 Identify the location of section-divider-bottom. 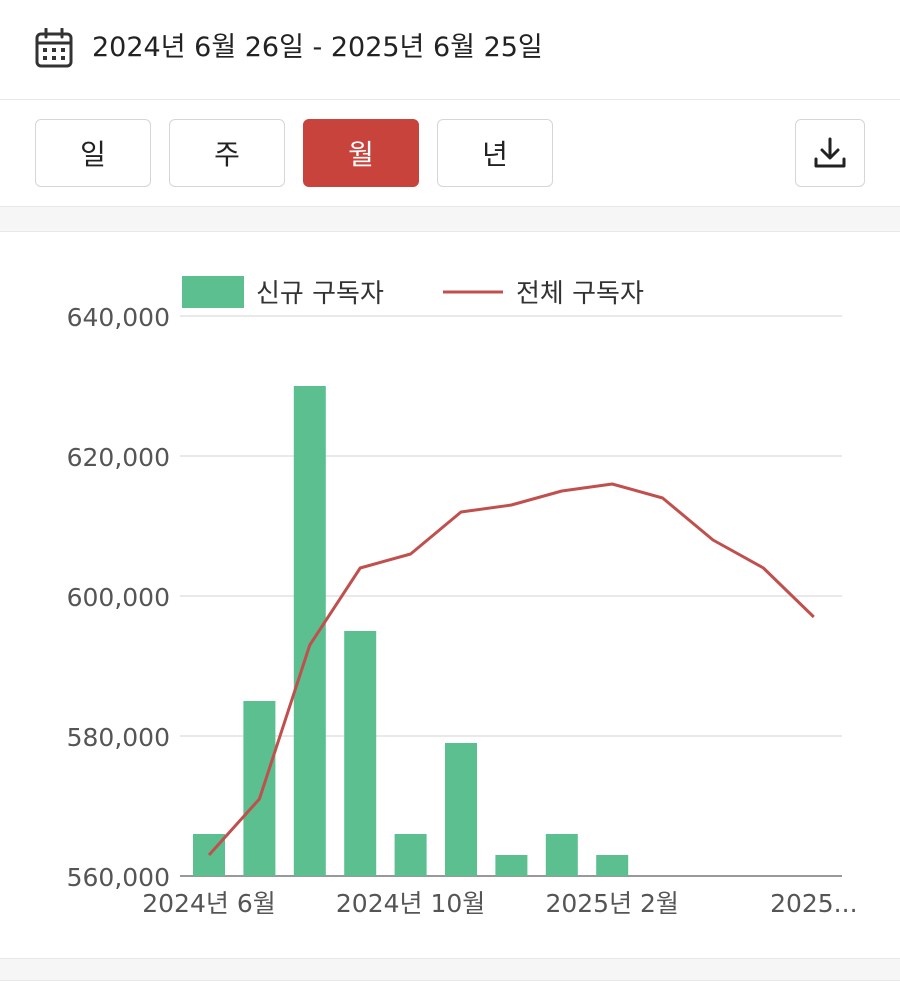
(450, 969).